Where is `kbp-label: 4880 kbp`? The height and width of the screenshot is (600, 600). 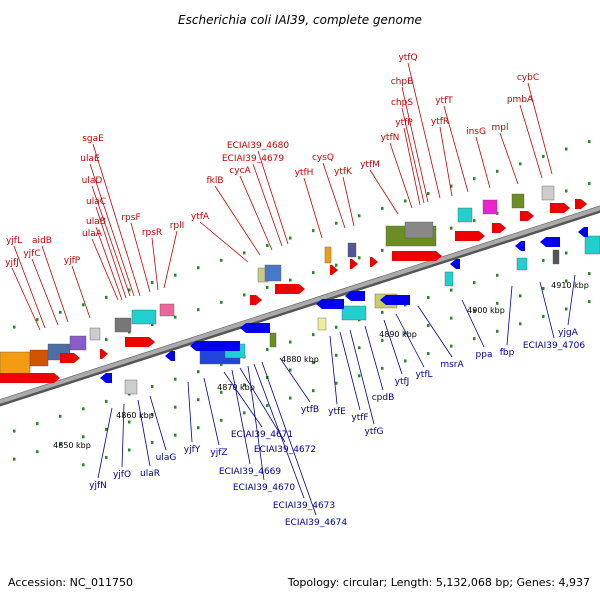 kbp-label: 4880 kbp is located at coordinates (300, 359).